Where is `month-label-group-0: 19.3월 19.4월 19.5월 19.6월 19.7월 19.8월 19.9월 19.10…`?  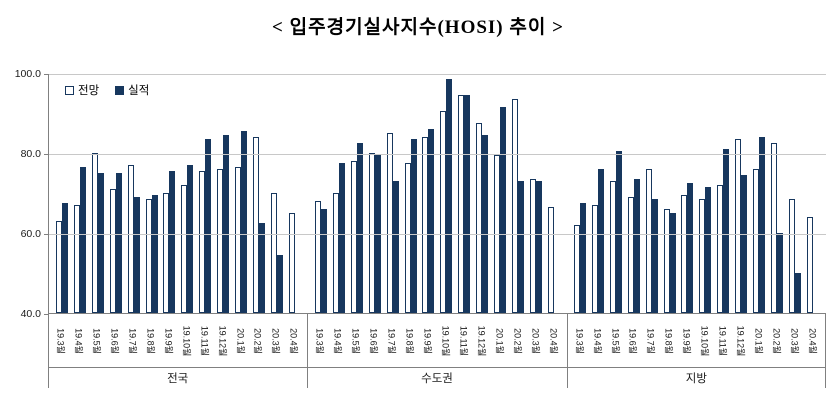
month-label-group-0: 19.3월 19.4월 19.5월 19.6월 19.7월 19.8월 19.9월 19.10… is located at coordinates (177, 340).